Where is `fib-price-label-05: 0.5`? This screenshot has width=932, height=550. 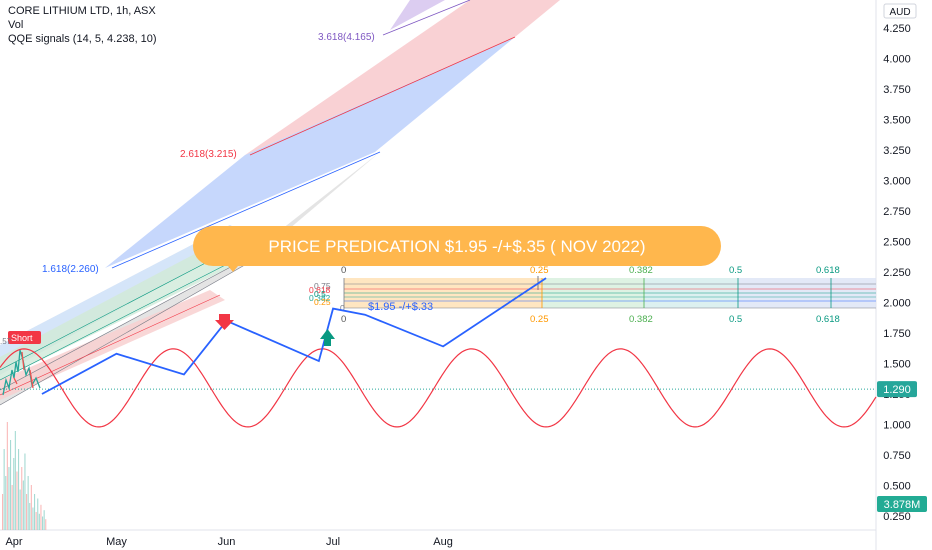 fib-price-label-05: 0.5 is located at coordinates (320, 294).